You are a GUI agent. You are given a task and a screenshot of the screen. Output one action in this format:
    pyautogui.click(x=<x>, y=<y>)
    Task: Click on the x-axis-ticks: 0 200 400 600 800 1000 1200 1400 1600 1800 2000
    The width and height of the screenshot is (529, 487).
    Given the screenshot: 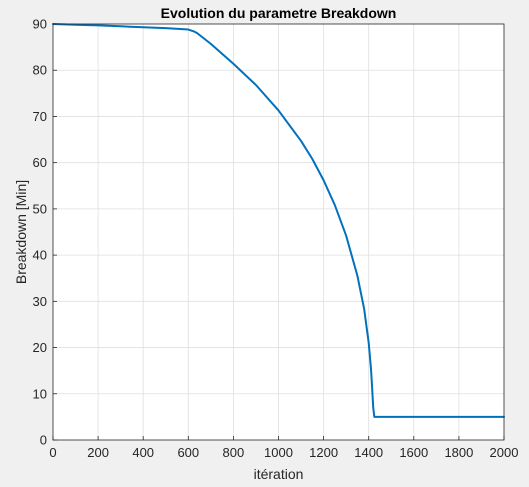 What is the action you would take?
    pyautogui.click(x=283, y=448)
    